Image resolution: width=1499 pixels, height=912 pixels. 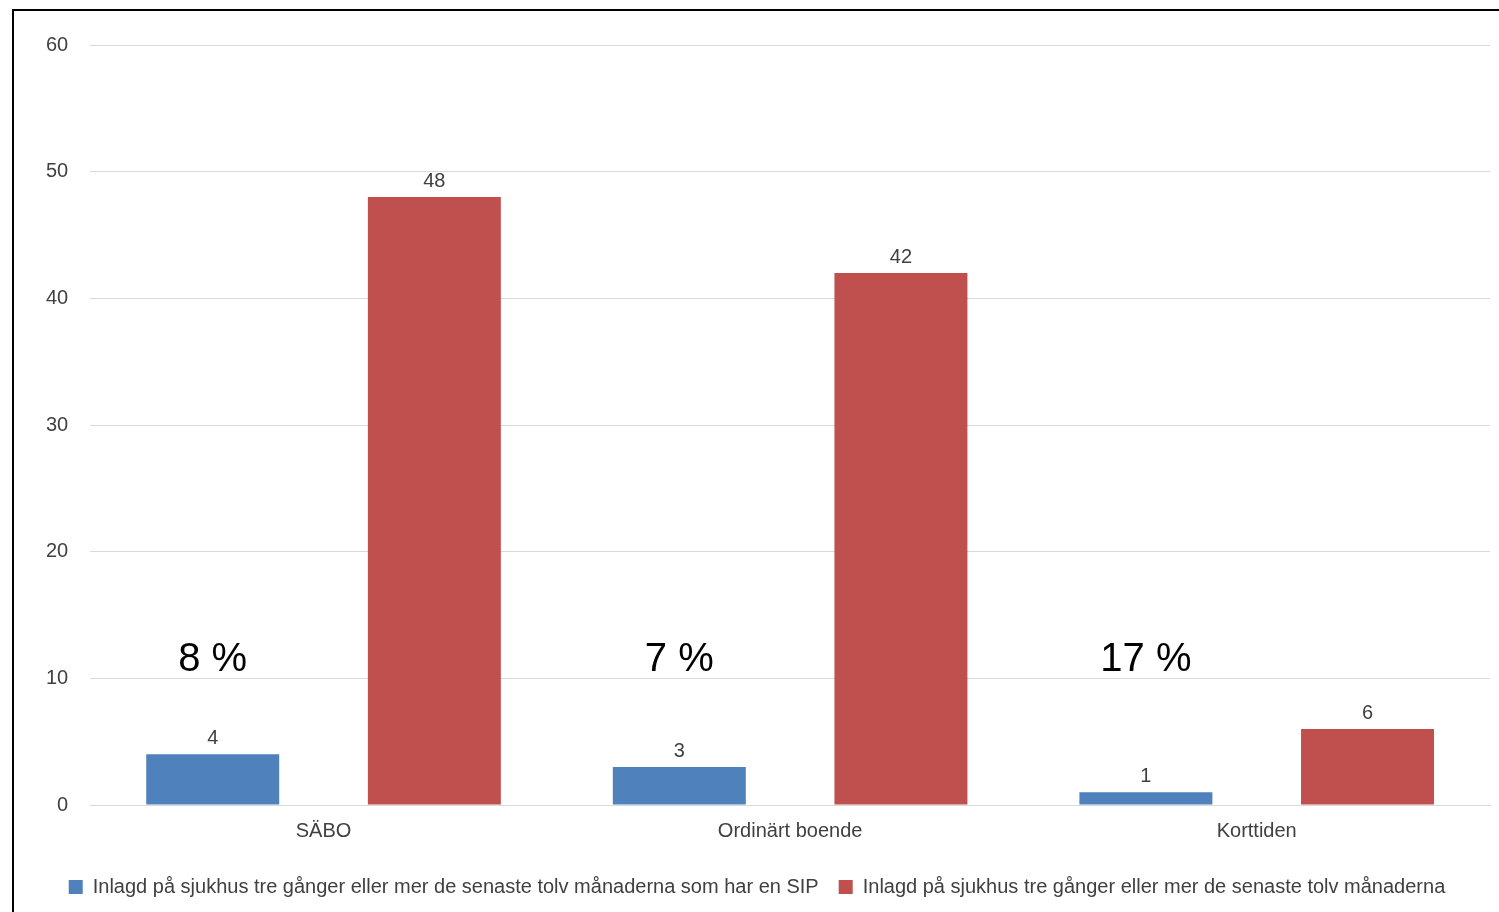 I want to click on data-label: 1, so click(x=1146, y=774).